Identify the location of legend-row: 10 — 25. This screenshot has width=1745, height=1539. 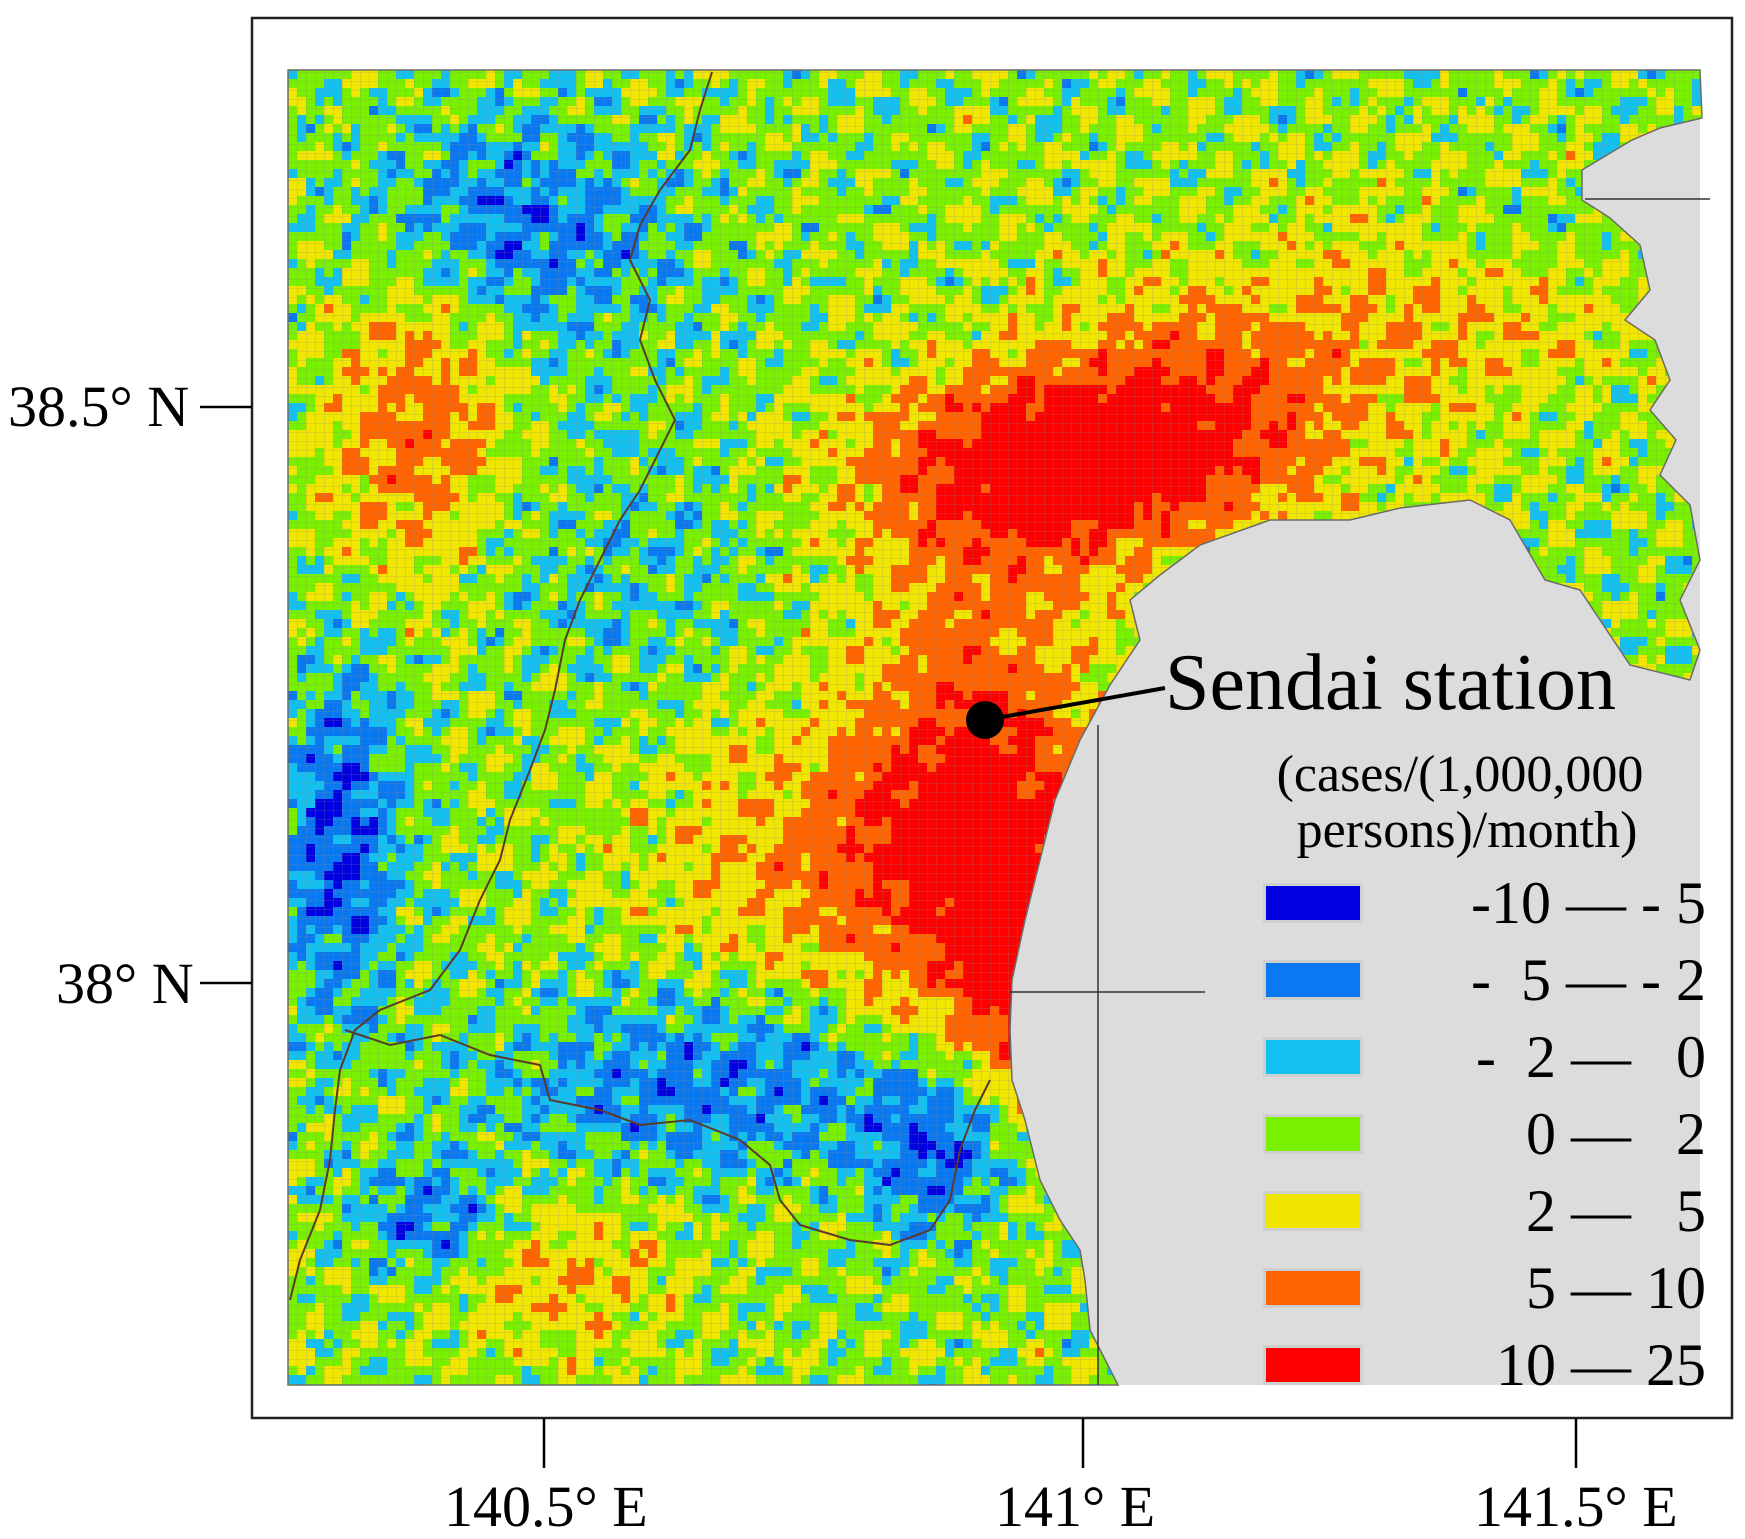
(1486, 1365).